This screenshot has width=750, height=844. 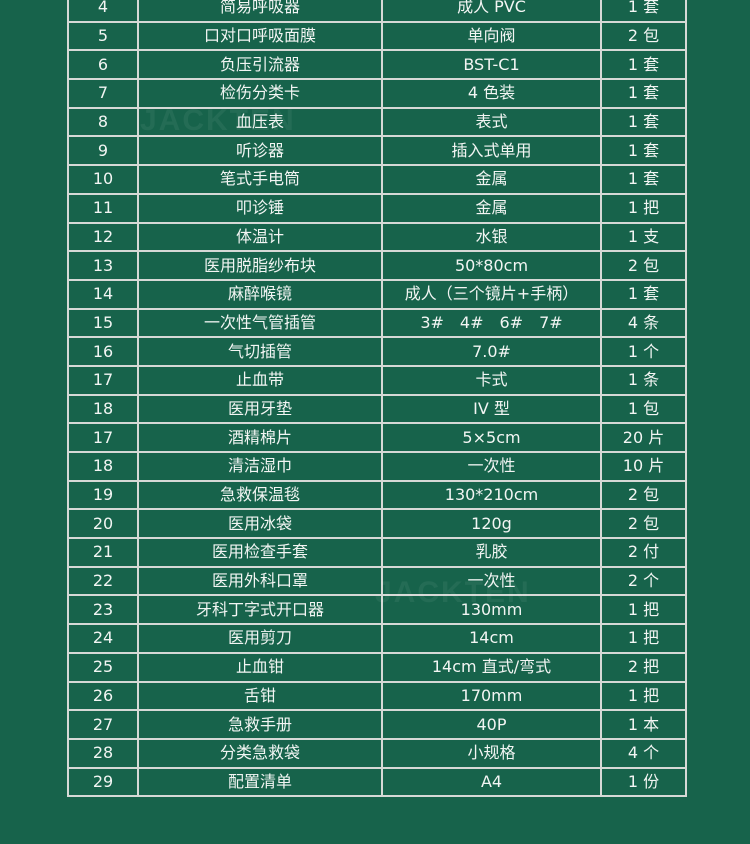 What do you see at coordinates (218, 120) in the screenshot?
I see `watermark: JACKTEN` at bounding box center [218, 120].